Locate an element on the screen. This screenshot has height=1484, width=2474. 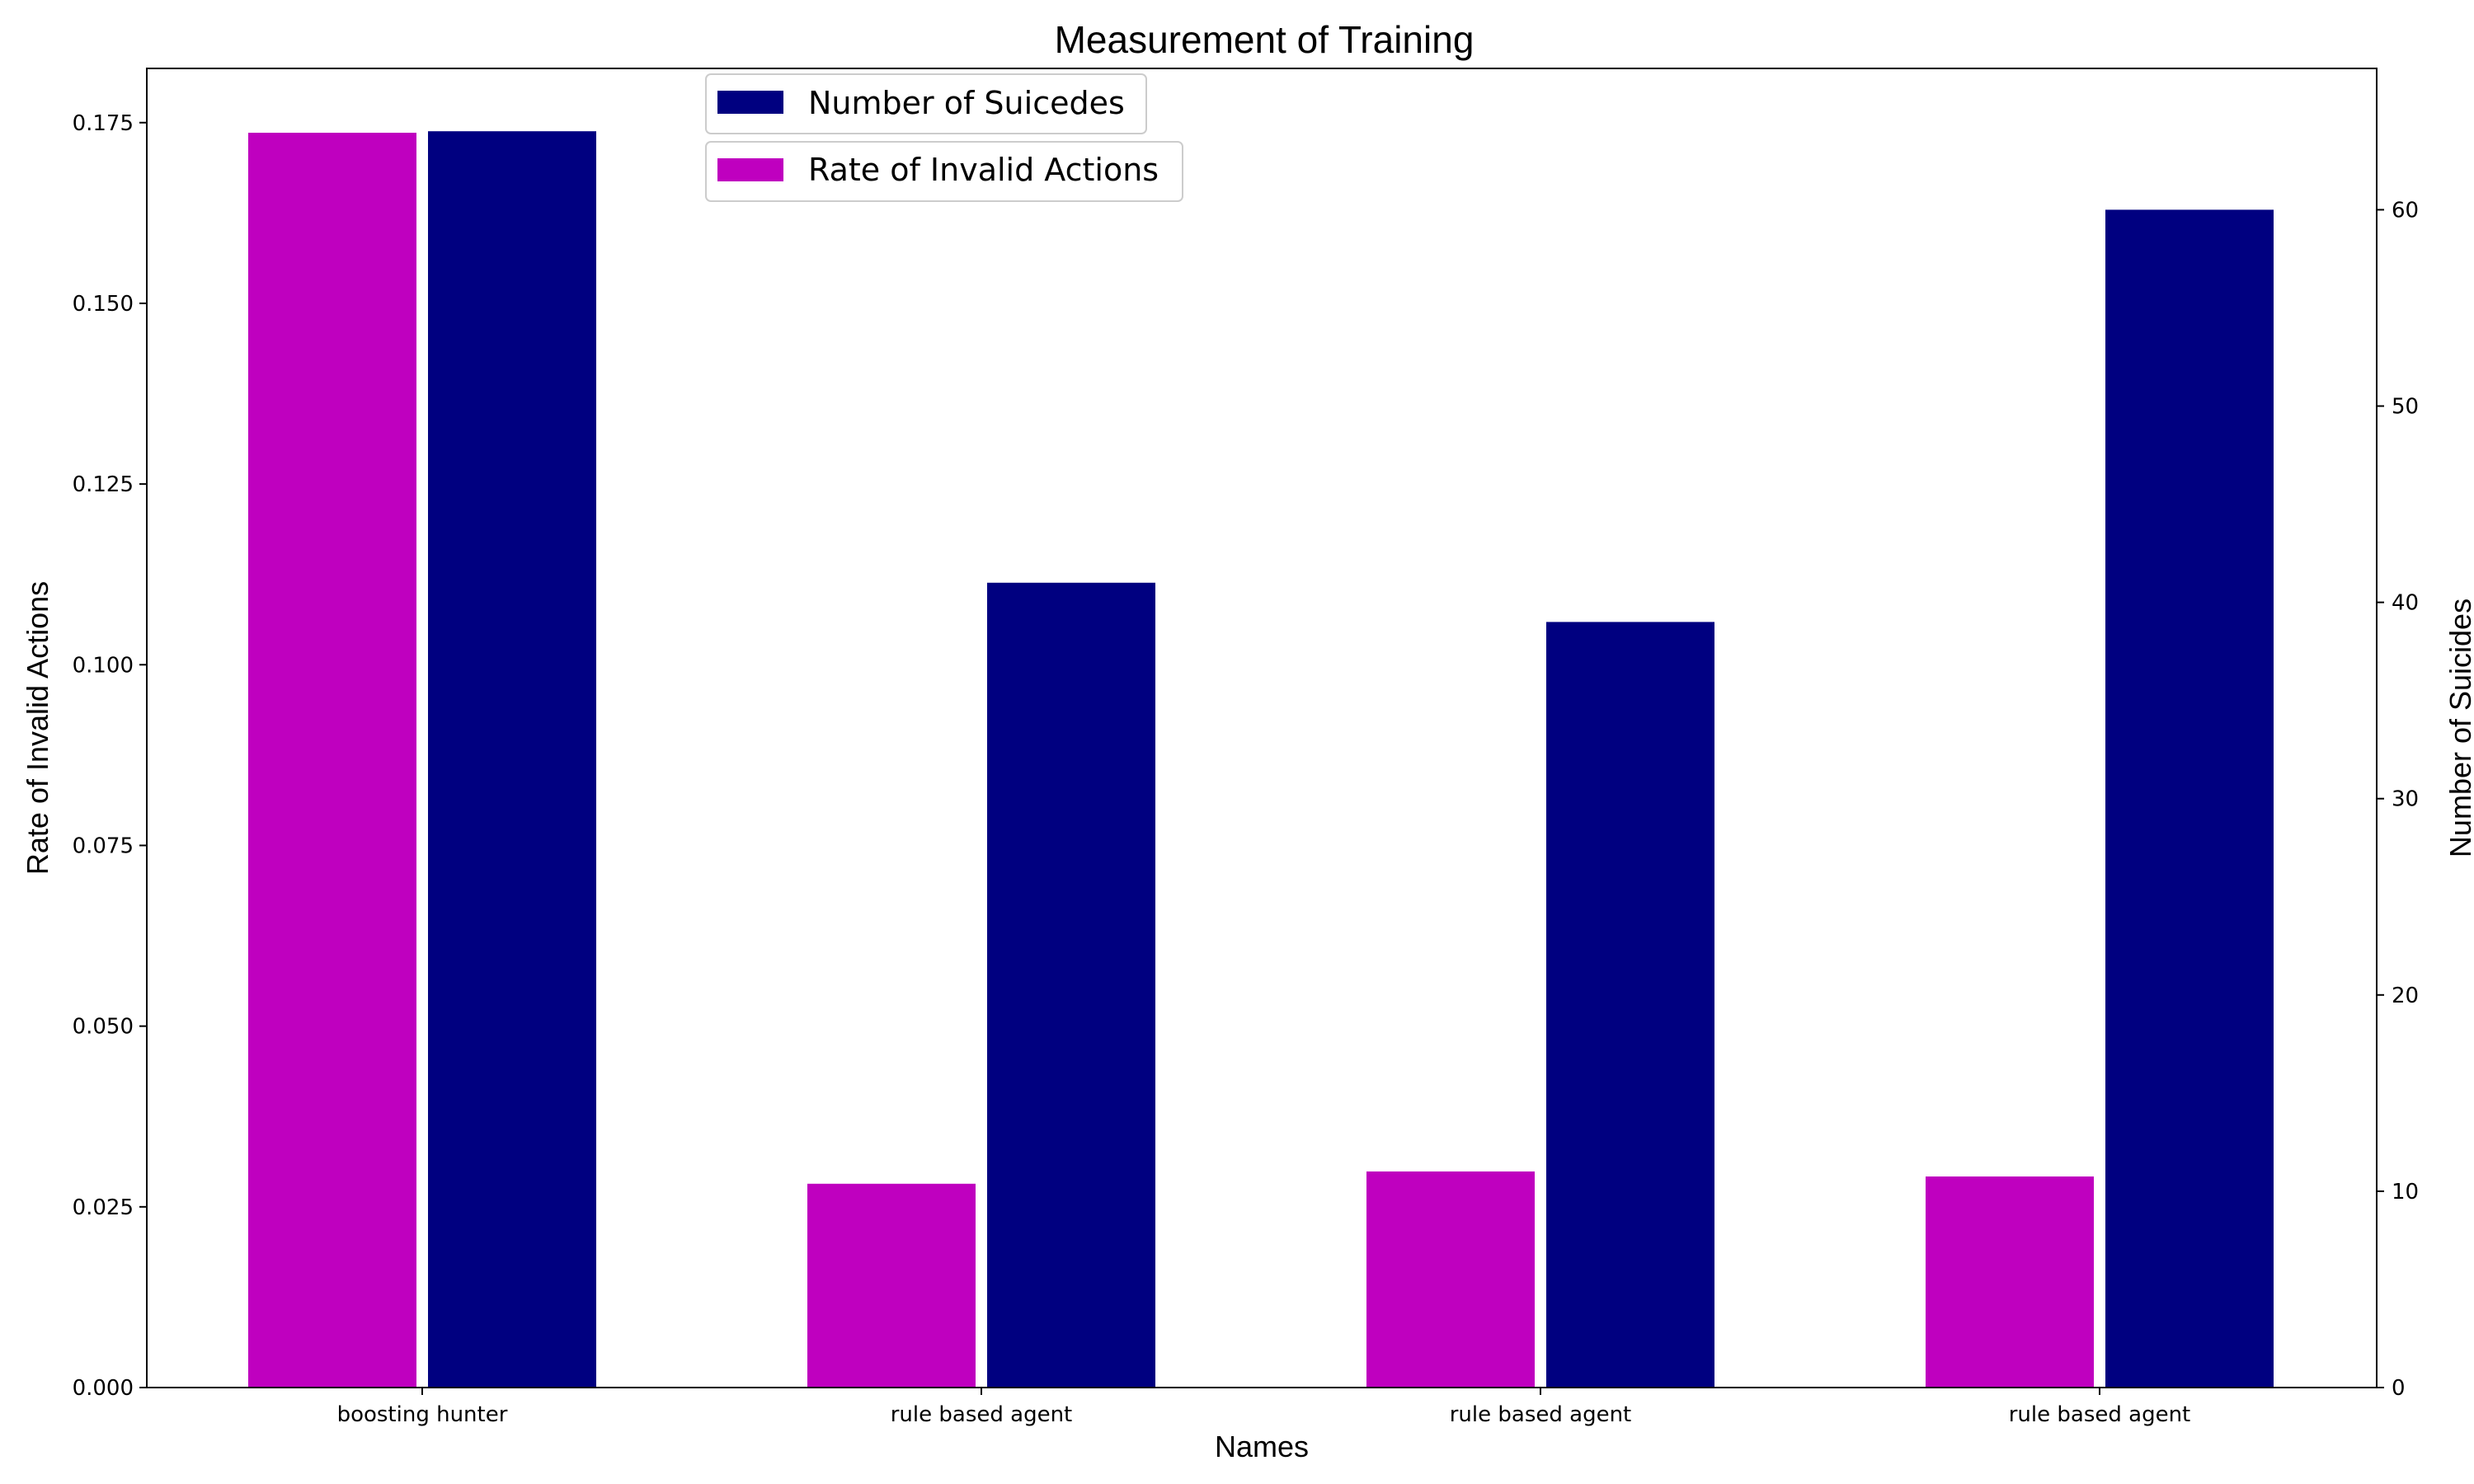
y-left-tick-label: 0.050 is located at coordinates (103, 1027).